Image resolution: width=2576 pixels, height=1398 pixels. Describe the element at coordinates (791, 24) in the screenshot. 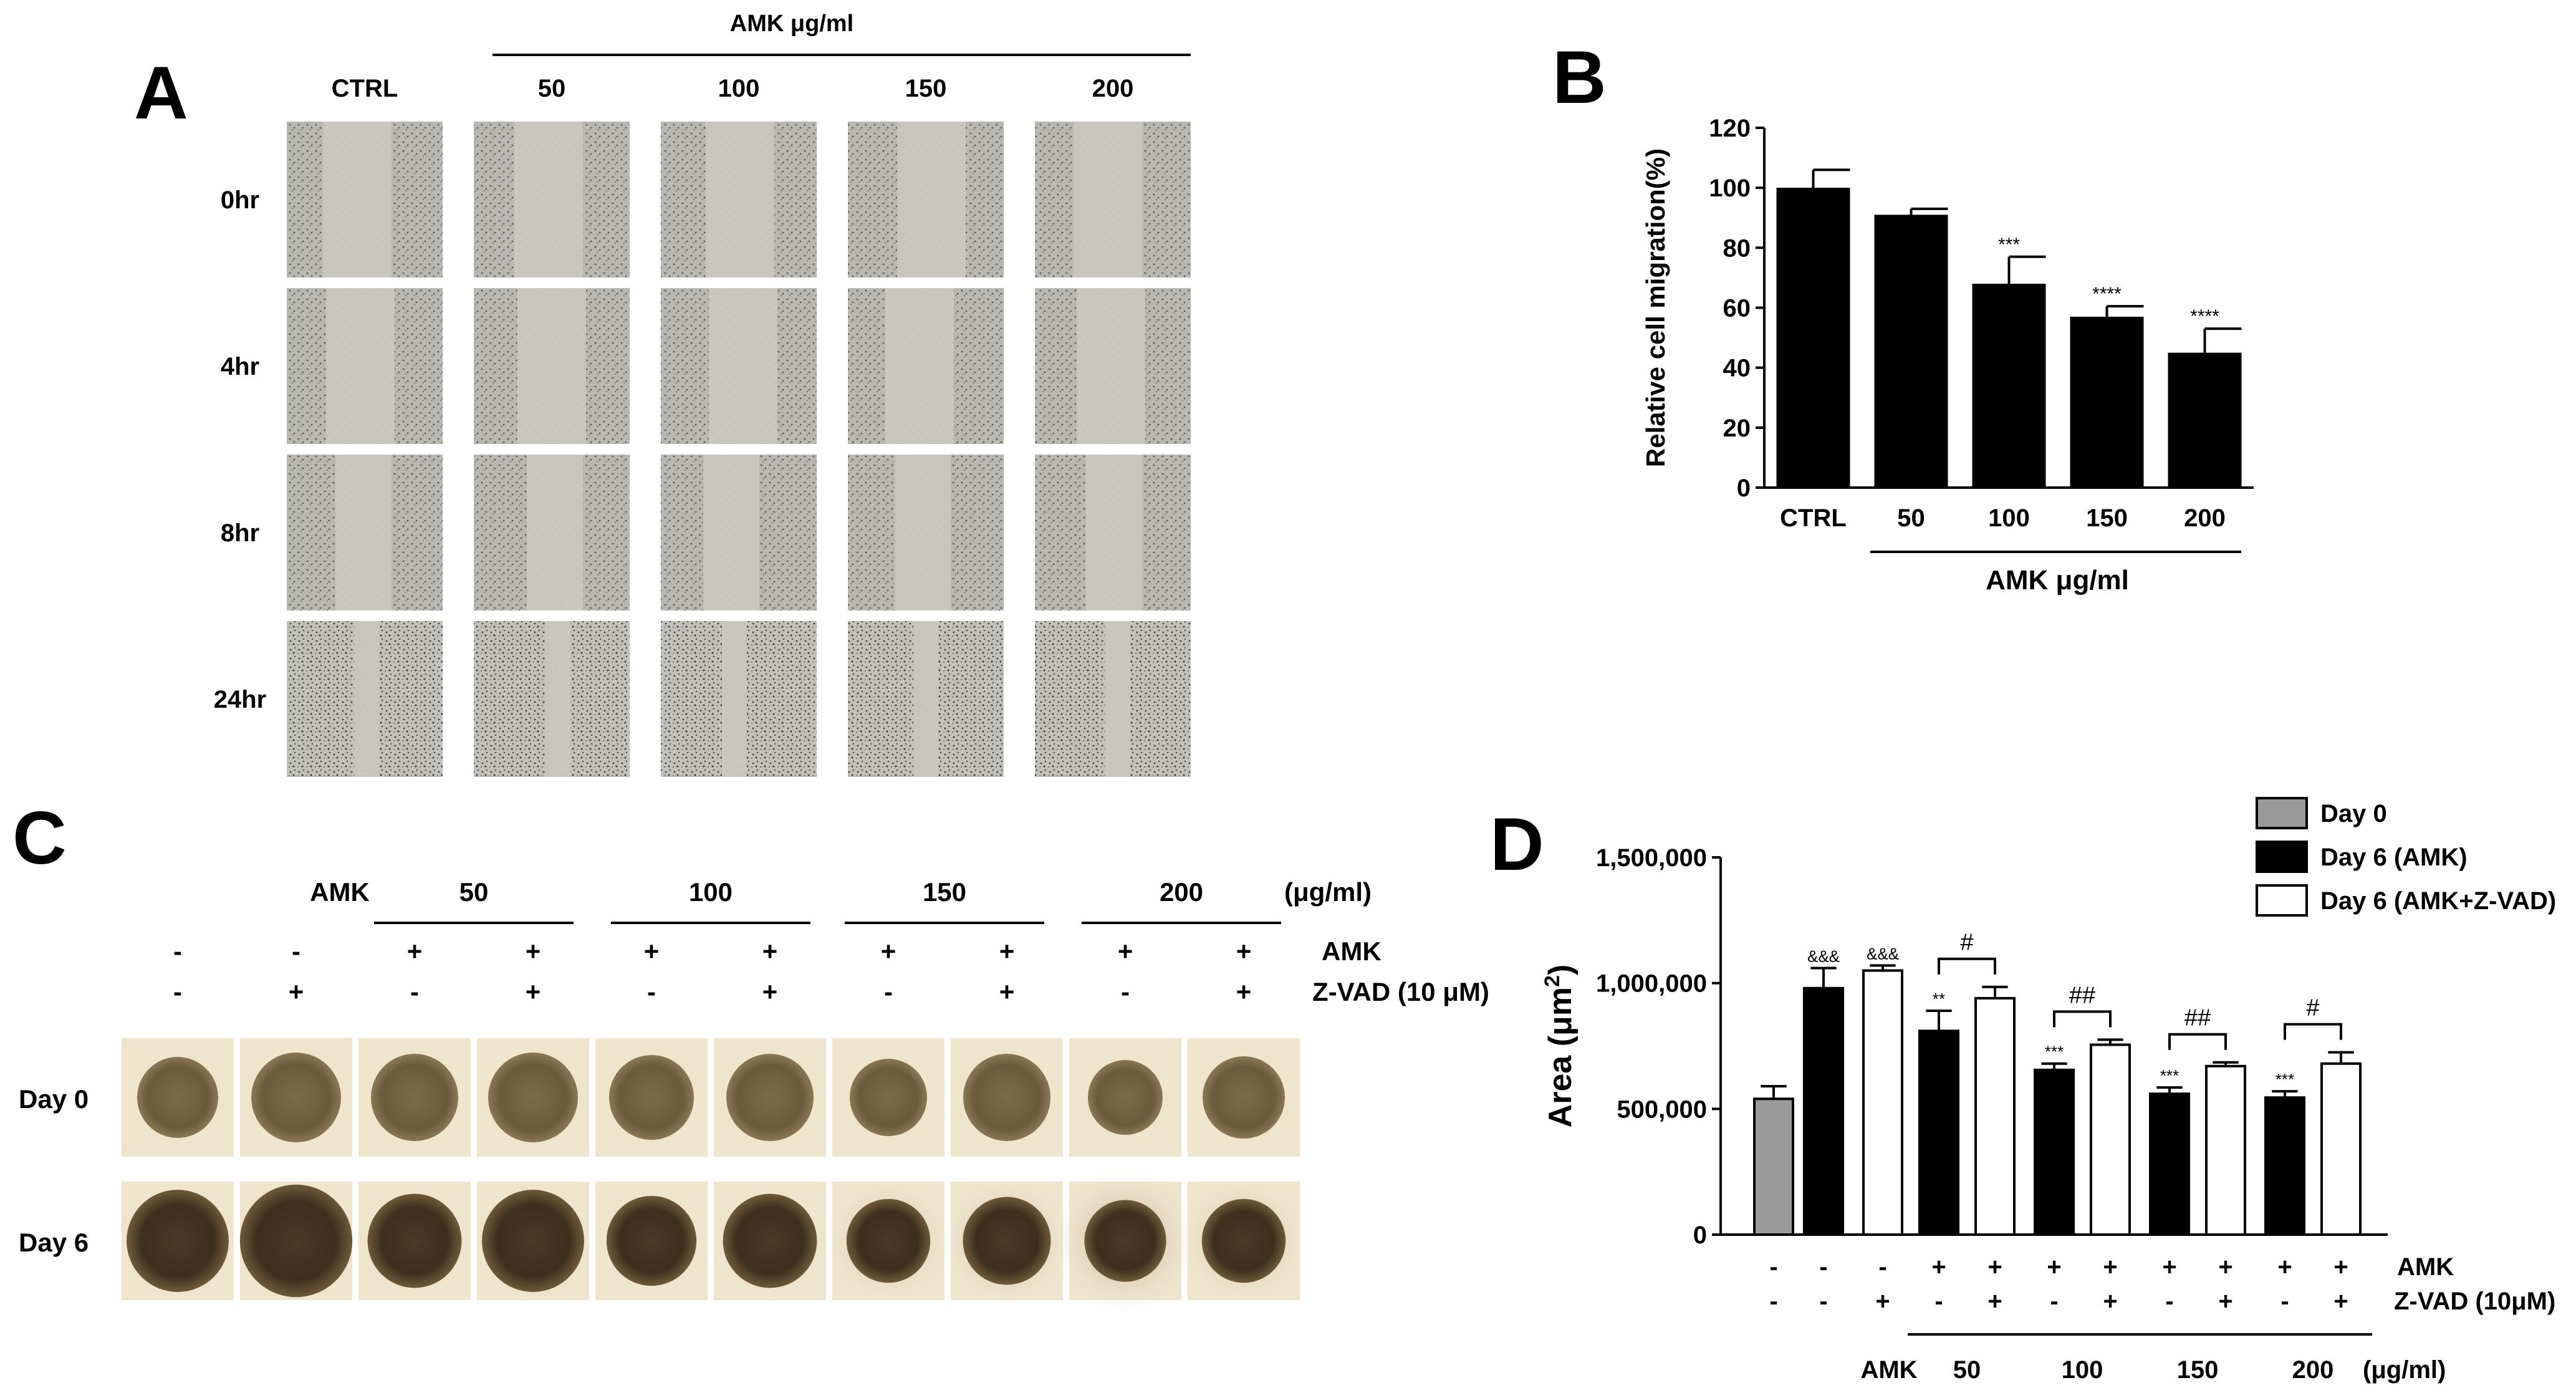

I see `panel-a-group-label: AMK μg/ml` at that location.